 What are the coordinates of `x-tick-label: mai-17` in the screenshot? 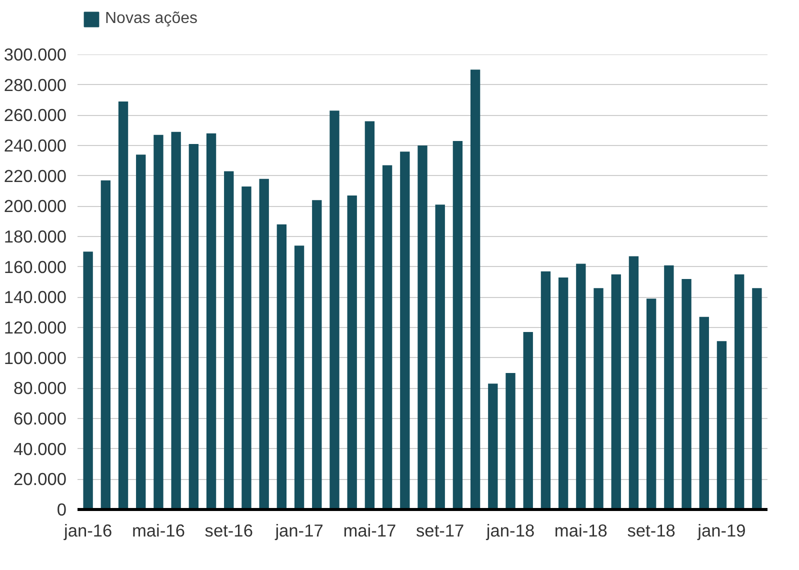 It's located at (369, 530).